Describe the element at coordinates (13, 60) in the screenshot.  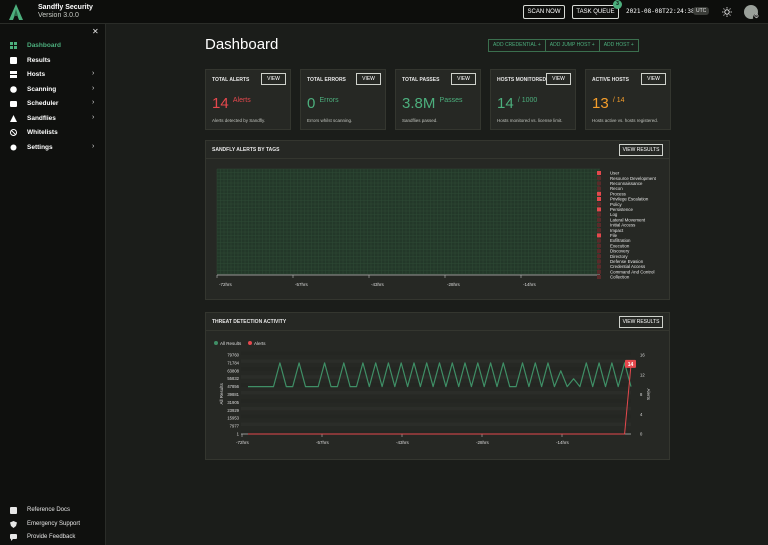
I see `results-icon` at that location.